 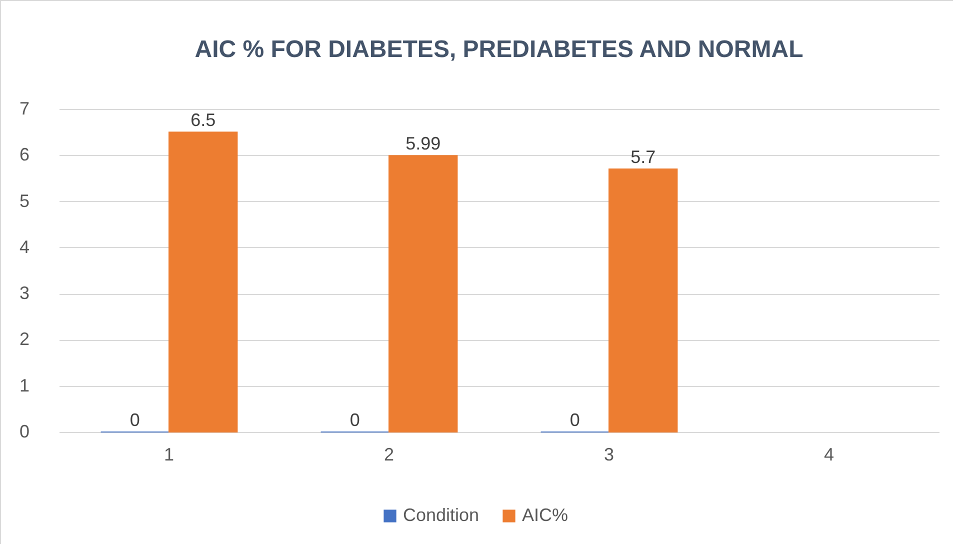 What do you see at coordinates (24, 385) in the screenshot?
I see `y-tick-label: 1` at bounding box center [24, 385].